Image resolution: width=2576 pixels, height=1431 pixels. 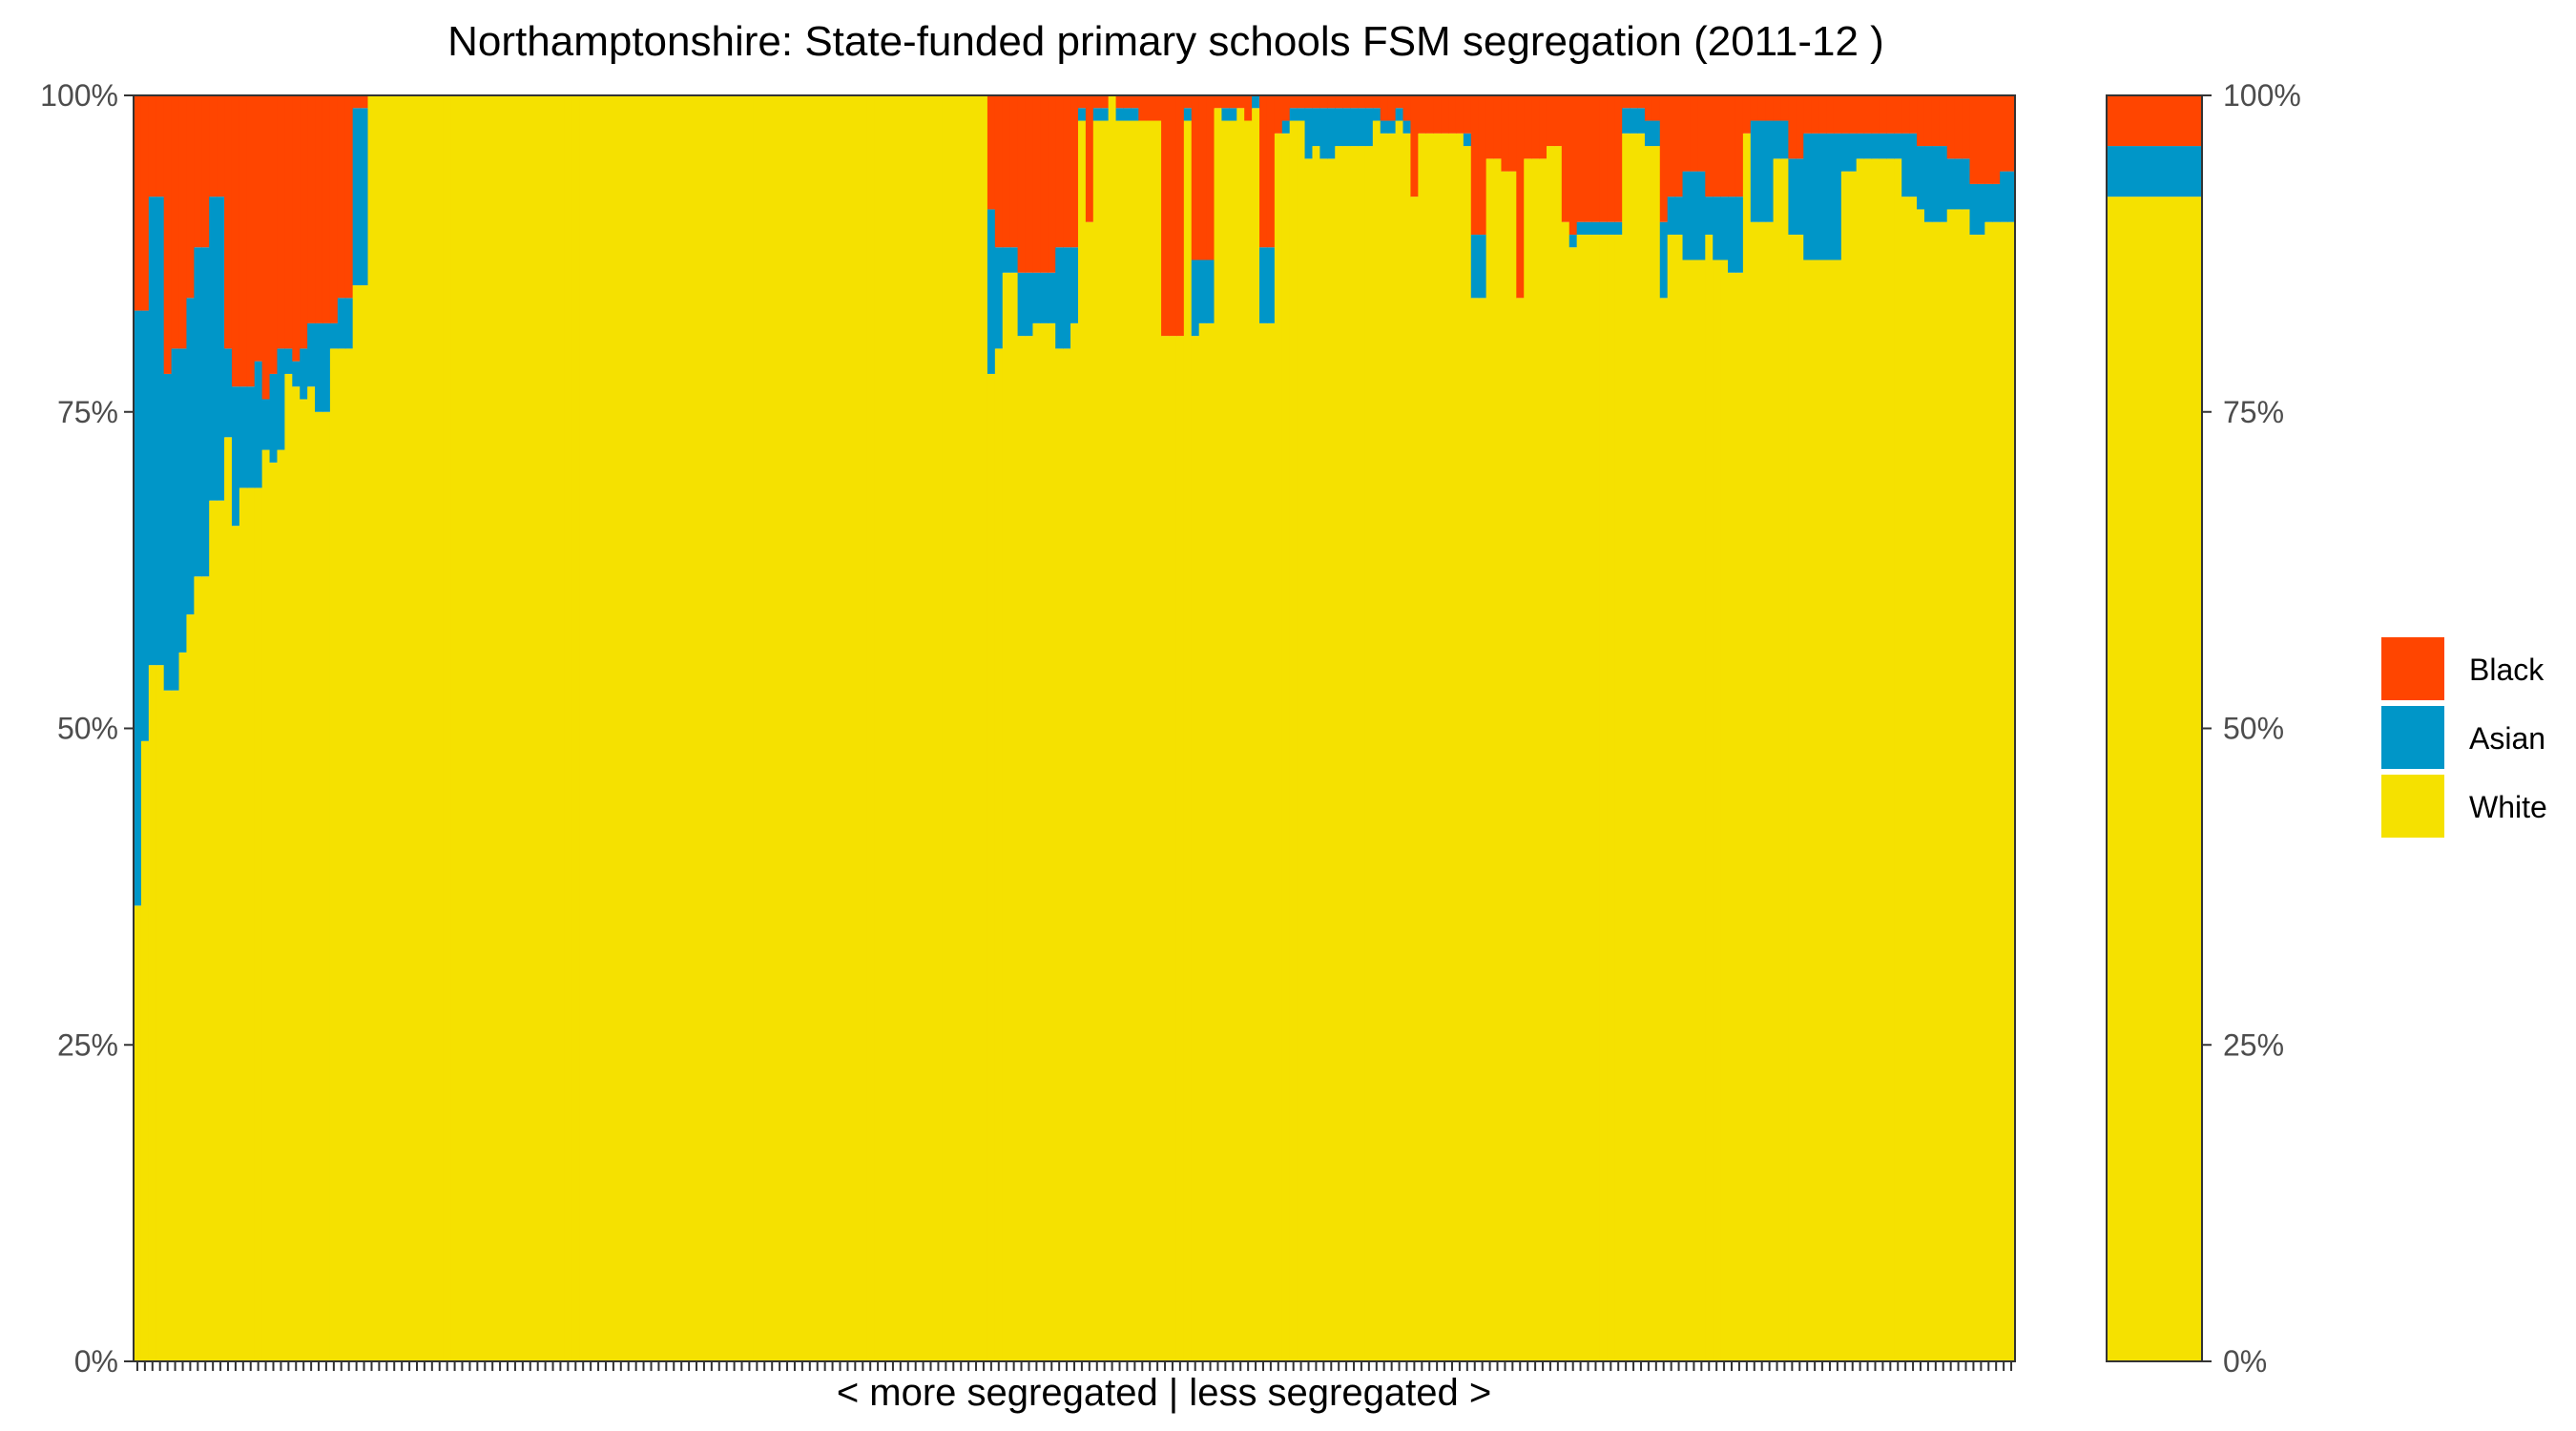 I want to click on x-axis-ticks, so click(x=1074, y=1366).